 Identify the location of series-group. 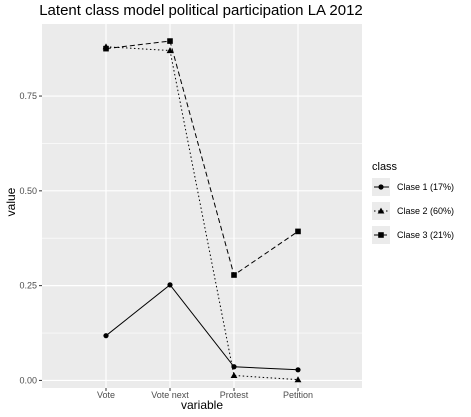
(202, 327).